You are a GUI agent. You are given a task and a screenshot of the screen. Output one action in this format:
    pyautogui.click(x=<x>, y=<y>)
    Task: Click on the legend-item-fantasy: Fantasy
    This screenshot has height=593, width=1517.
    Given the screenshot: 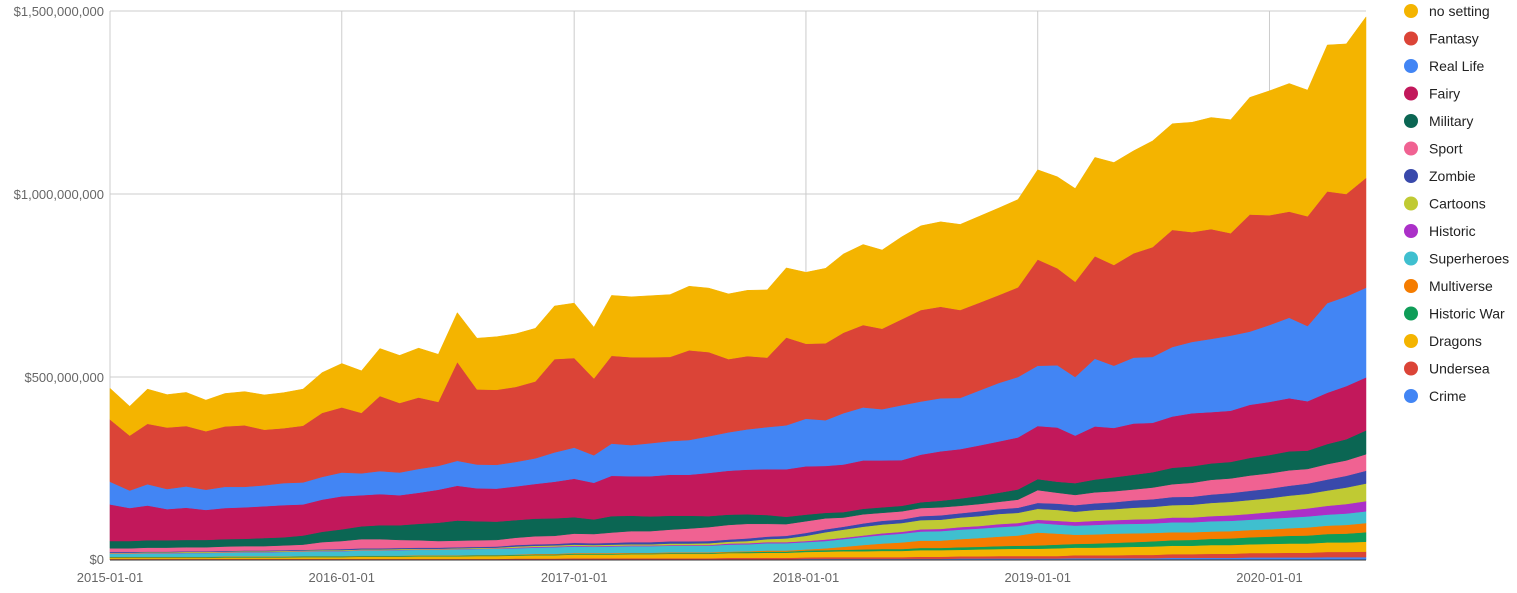 What is the action you would take?
    pyautogui.click(x=1441, y=39)
    